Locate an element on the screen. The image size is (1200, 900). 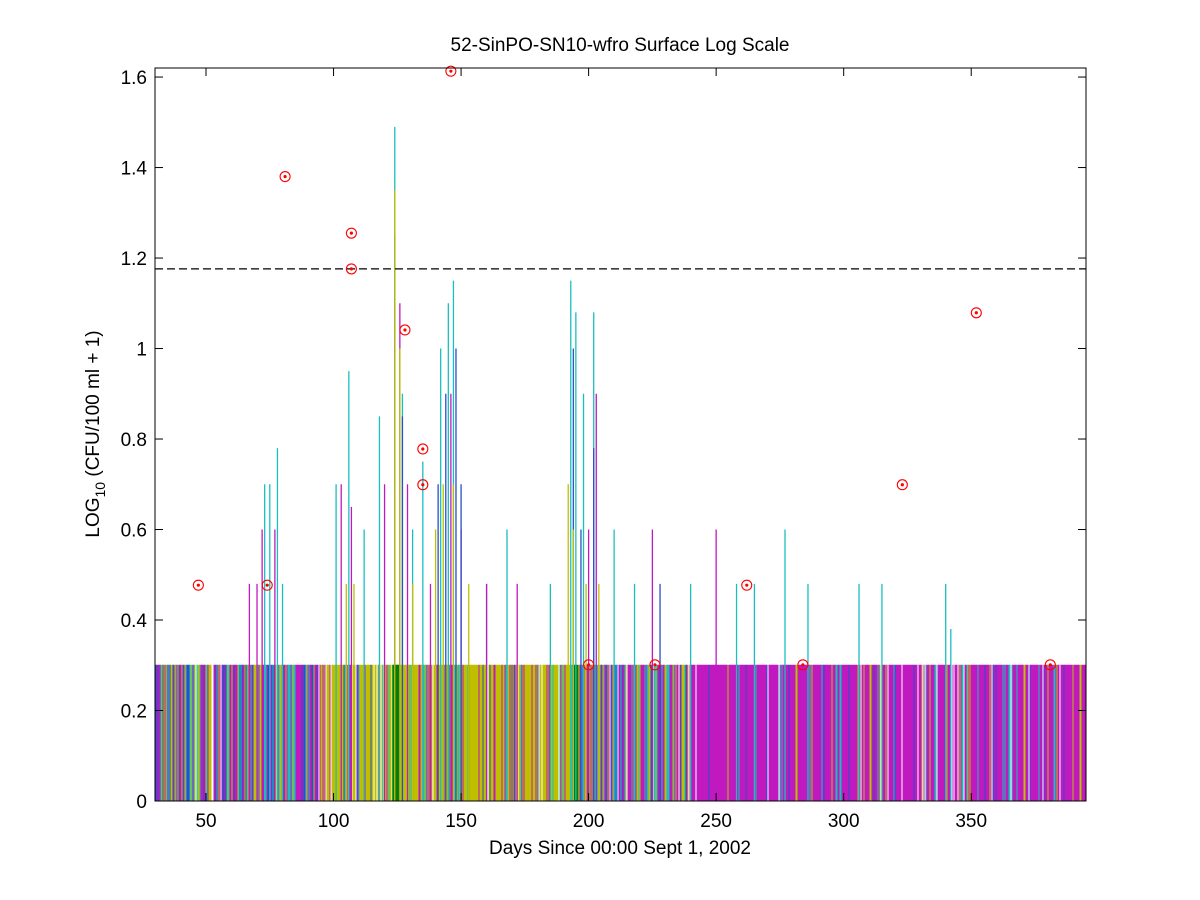
x-tick-label: 50 is located at coordinates (205, 821).